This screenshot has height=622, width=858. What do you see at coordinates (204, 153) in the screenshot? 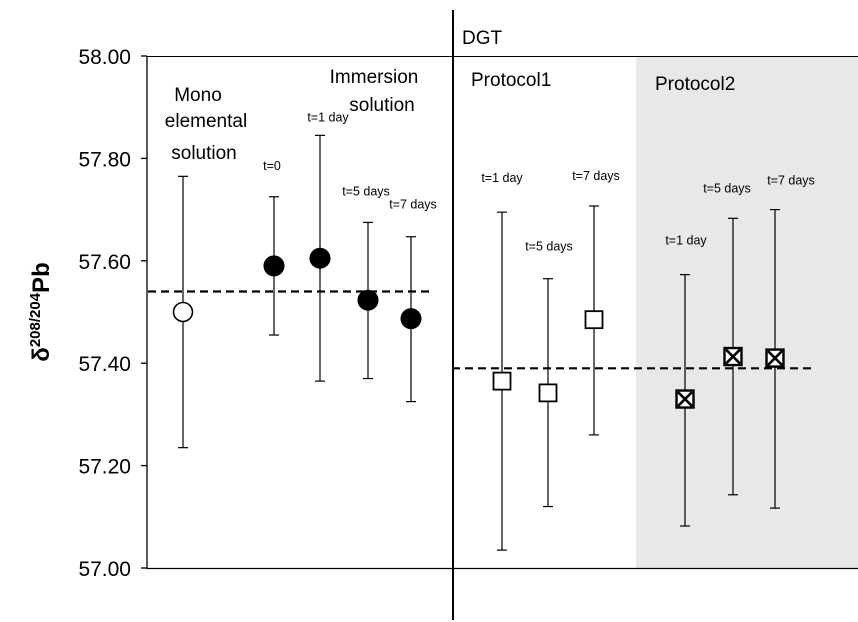
I see `group-label-mono-line3: solution` at bounding box center [204, 153].